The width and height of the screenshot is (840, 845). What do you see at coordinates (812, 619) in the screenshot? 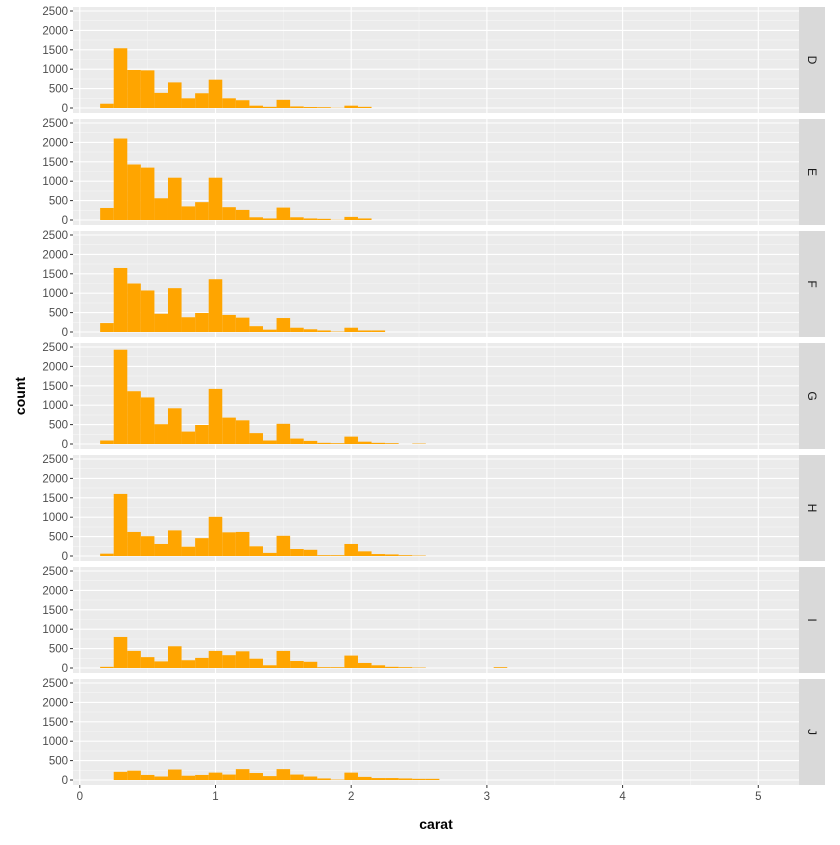
I see `facet-strip-label: I` at bounding box center [812, 619].